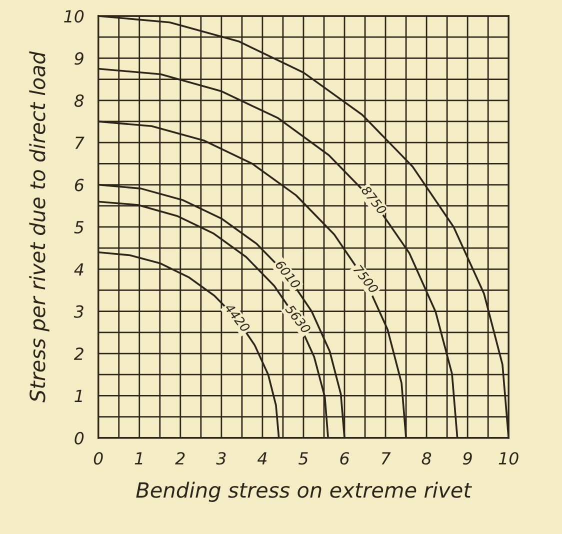 The height and width of the screenshot is (534, 562). I want to click on x-tick-label: 8, so click(427, 458).